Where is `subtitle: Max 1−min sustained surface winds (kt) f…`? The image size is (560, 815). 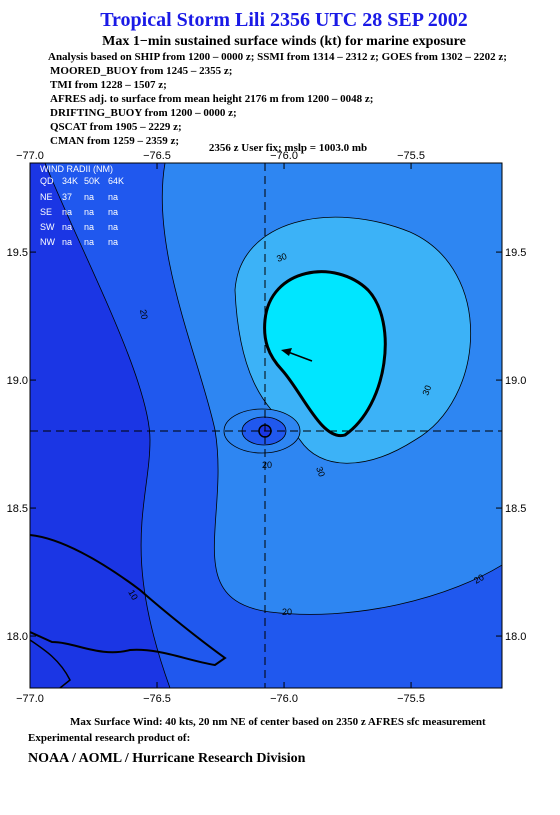
subtitle: Max 1−min sustained surface winds (kt) f… is located at coordinates (284, 41).